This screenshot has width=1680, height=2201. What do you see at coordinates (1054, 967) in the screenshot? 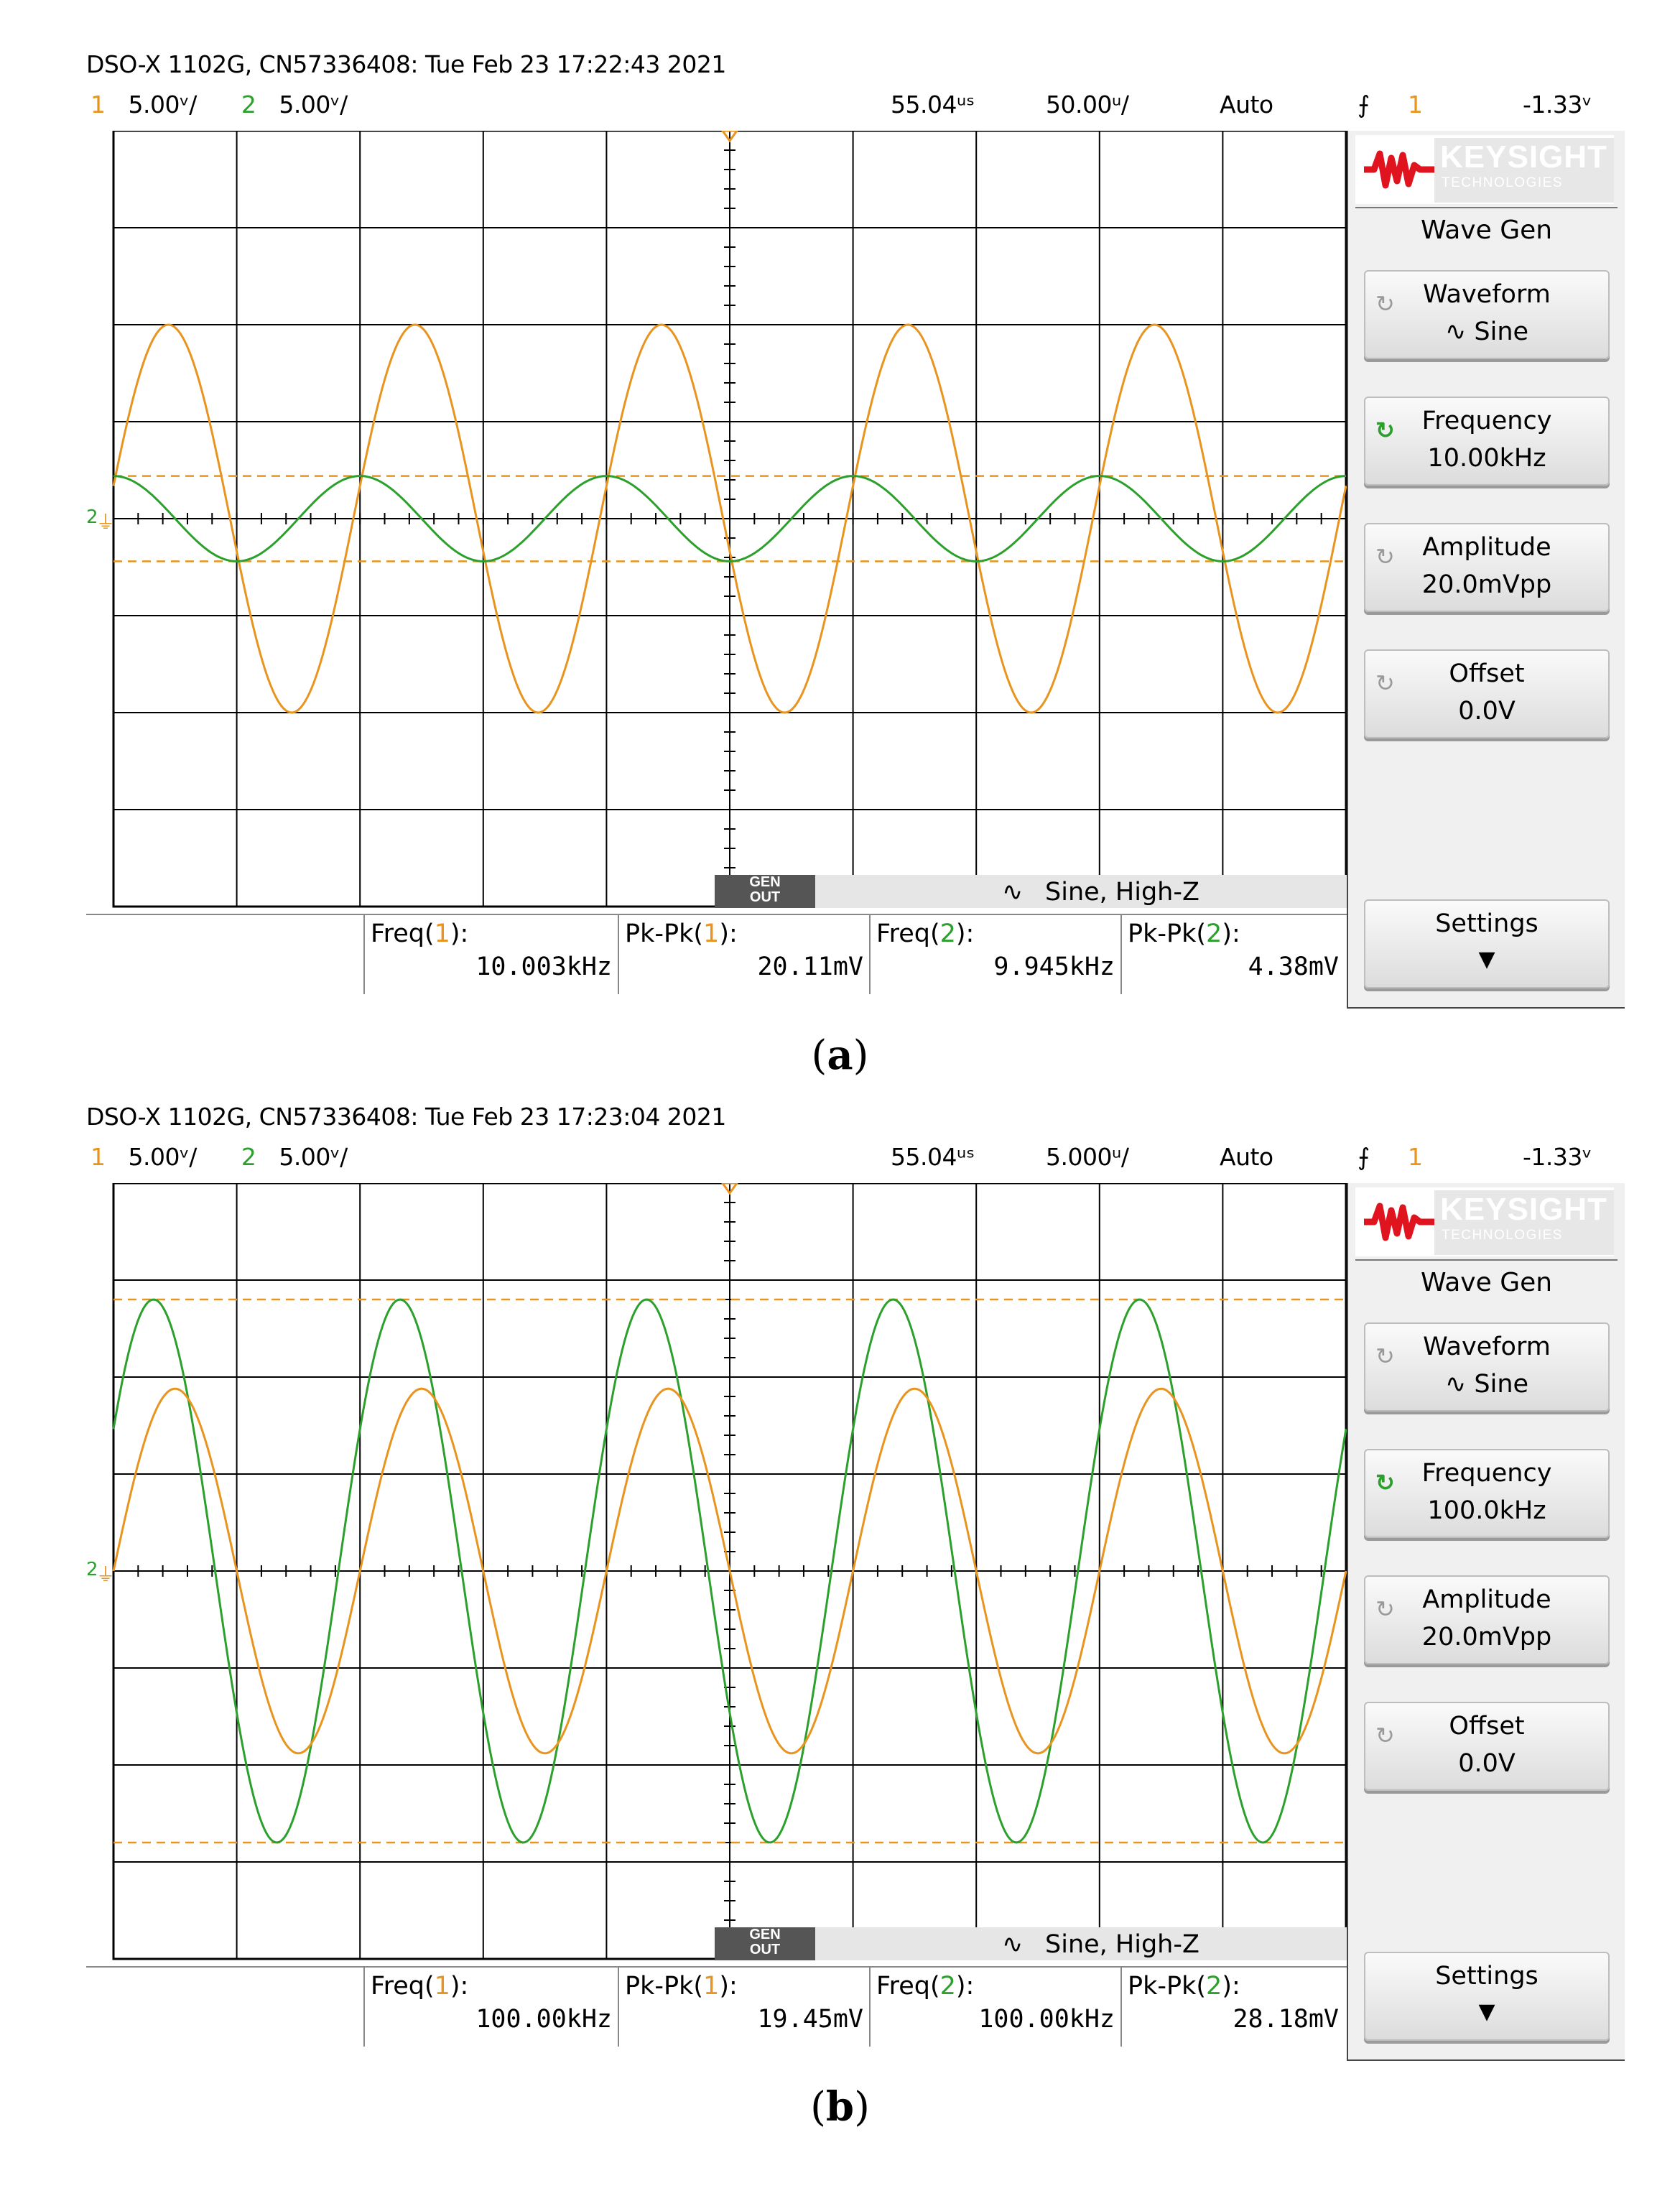
I see `meas-freq2-value: 9.945kHz` at bounding box center [1054, 967].